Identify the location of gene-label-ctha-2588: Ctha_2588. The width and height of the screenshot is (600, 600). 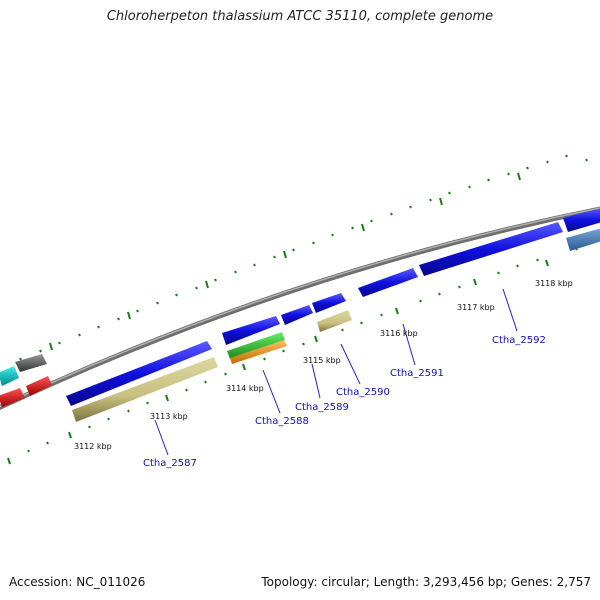
(282, 421).